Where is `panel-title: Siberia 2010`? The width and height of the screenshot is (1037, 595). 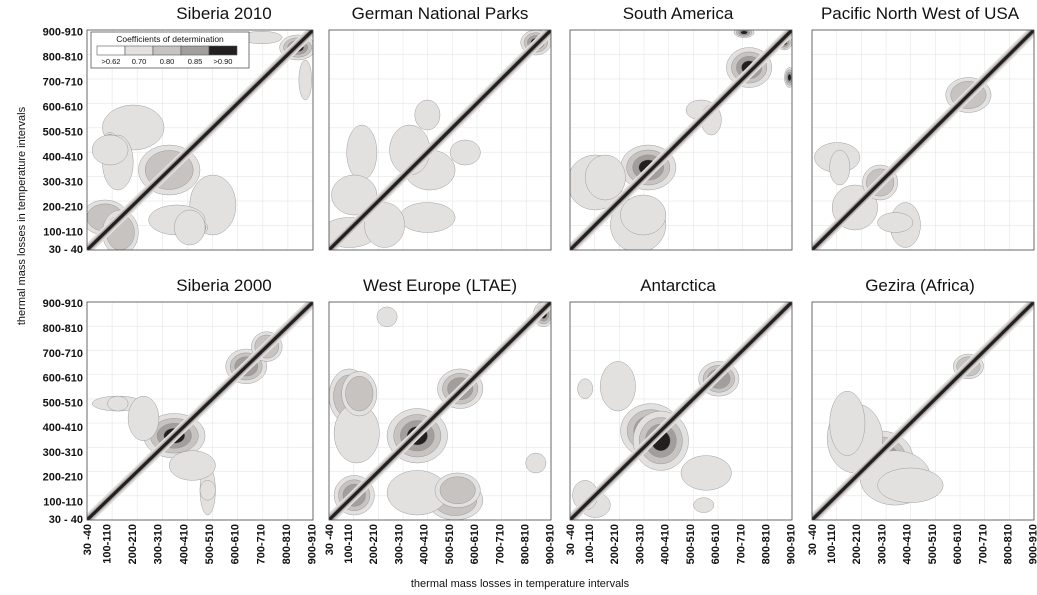 panel-title: Siberia 2010 is located at coordinates (224, 13).